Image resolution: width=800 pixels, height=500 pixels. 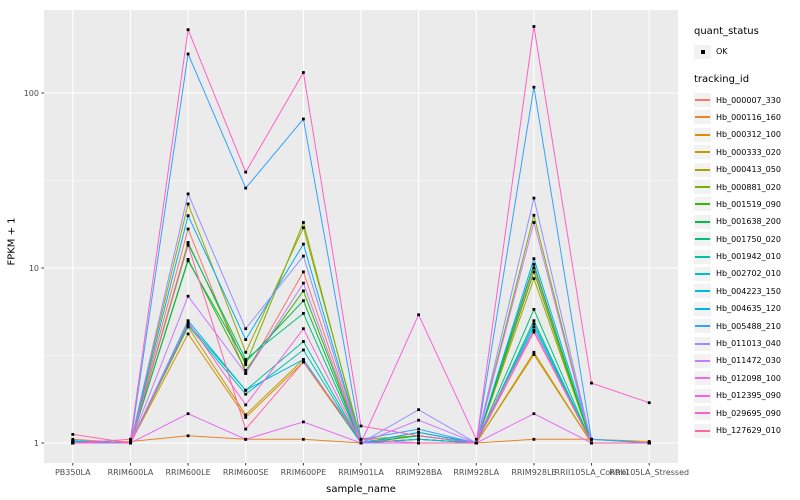 What do you see at coordinates (748, 222) in the screenshot?
I see `legend-item-label: Hb_001638_200` at bounding box center [748, 222].